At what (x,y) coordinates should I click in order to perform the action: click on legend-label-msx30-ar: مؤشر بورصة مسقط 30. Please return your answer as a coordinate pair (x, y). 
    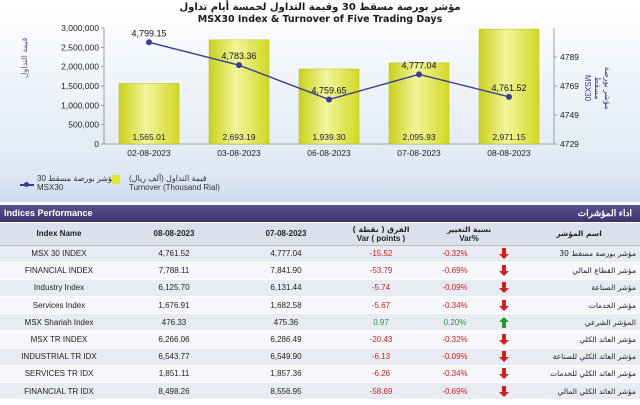
    Looking at the image, I should click on (77, 178).